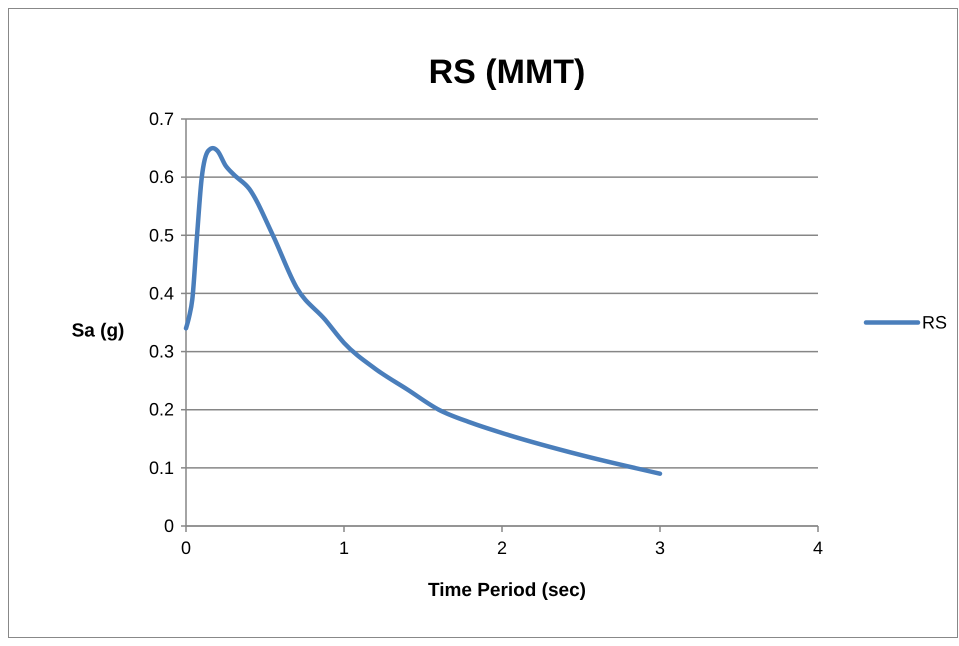 The height and width of the screenshot is (646, 959). What do you see at coordinates (161, 468) in the screenshot?
I see `y-tick-label: 0.1` at bounding box center [161, 468].